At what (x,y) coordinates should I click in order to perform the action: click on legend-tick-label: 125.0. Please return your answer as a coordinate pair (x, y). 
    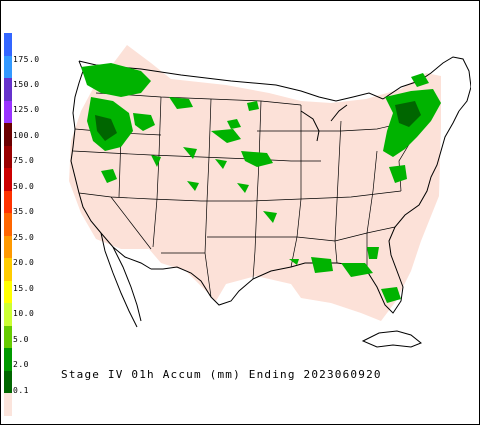
    Looking at the image, I should click on (26, 109).